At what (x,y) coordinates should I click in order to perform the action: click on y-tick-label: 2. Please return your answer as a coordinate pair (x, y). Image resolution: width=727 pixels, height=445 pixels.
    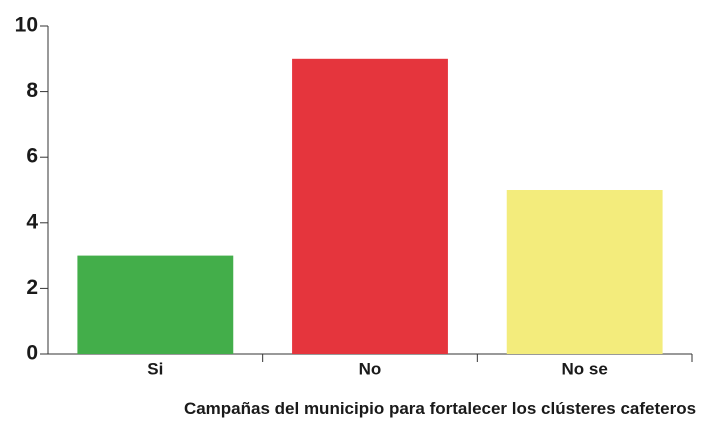
    Looking at the image, I should click on (32, 287).